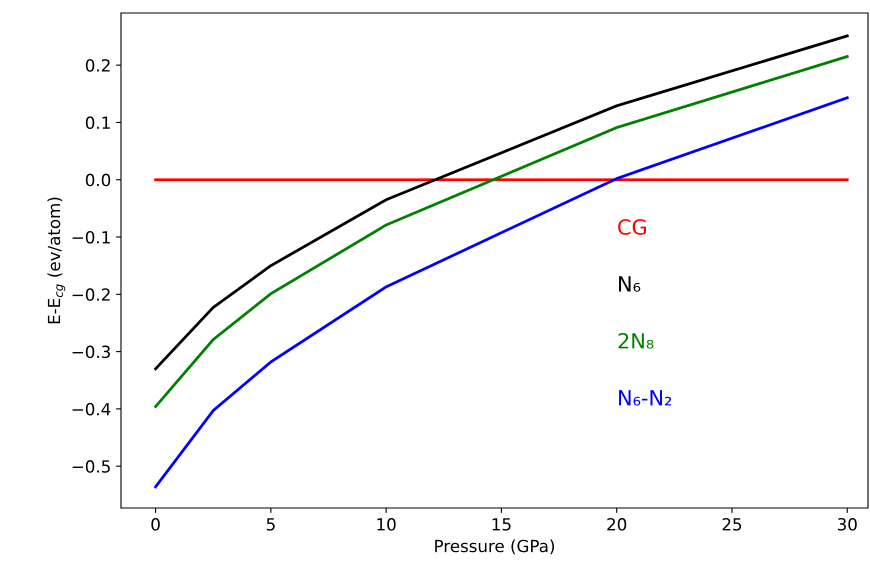 Image resolution: width=870 pixels, height=575 pixels. What do you see at coordinates (155, 524) in the screenshot?
I see `x-tick-label: 0` at bounding box center [155, 524].